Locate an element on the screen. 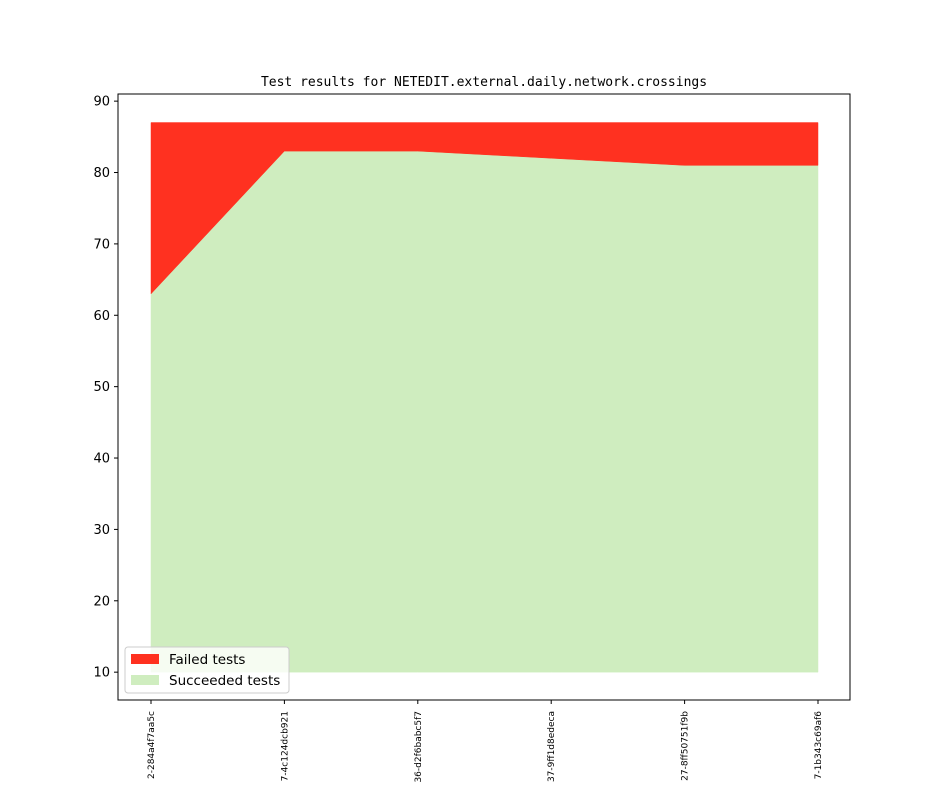 The height and width of the screenshot is (787, 944). x-tick-label: 27-8ff50751f9b is located at coordinates (686, 746).